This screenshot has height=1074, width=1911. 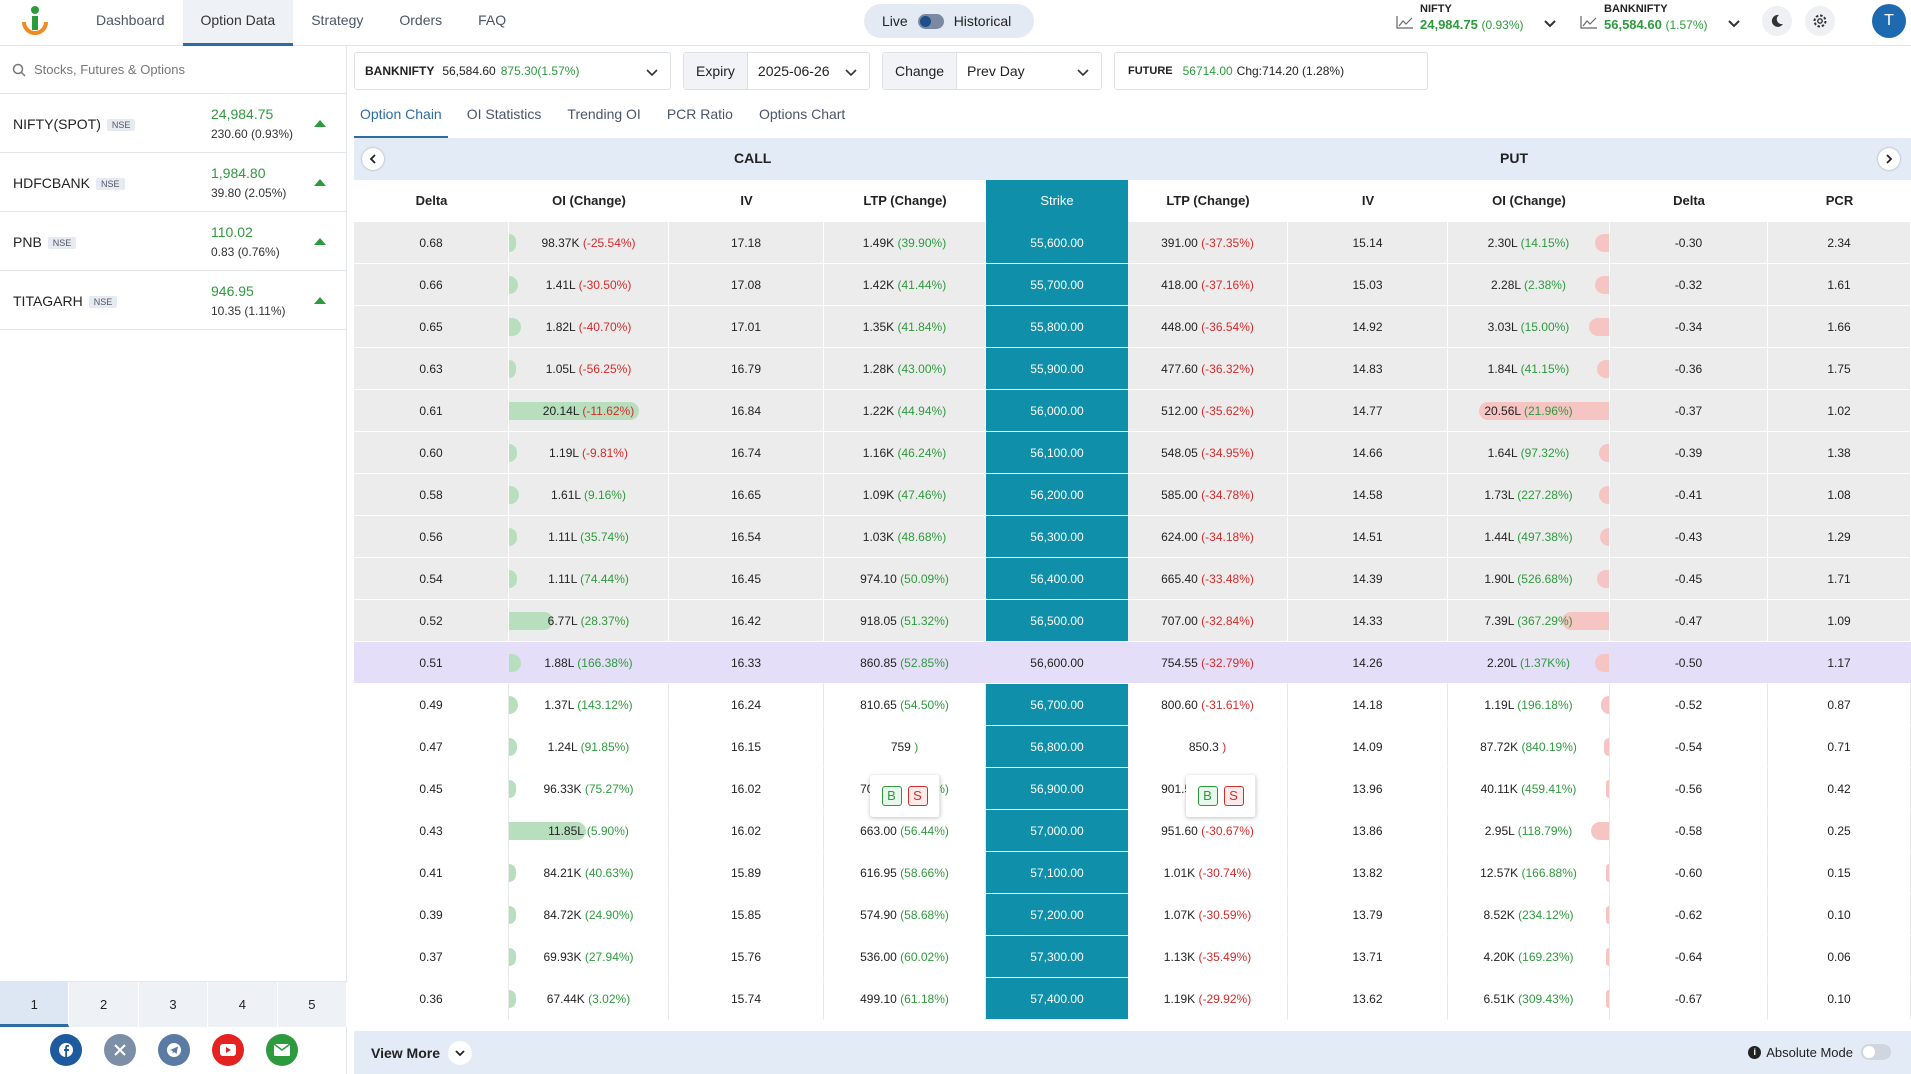 What do you see at coordinates (173, 300) in the screenshot?
I see `watchlist-item: TITAGARH NSE 946.95 10.35 (1.11%)` at bounding box center [173, 300].